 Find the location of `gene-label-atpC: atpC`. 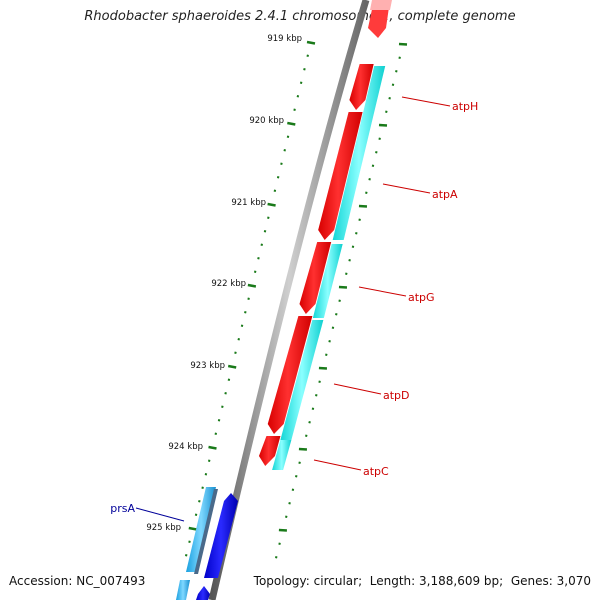

gene-label-atpC: atpC is located at coordinates (376, 471).